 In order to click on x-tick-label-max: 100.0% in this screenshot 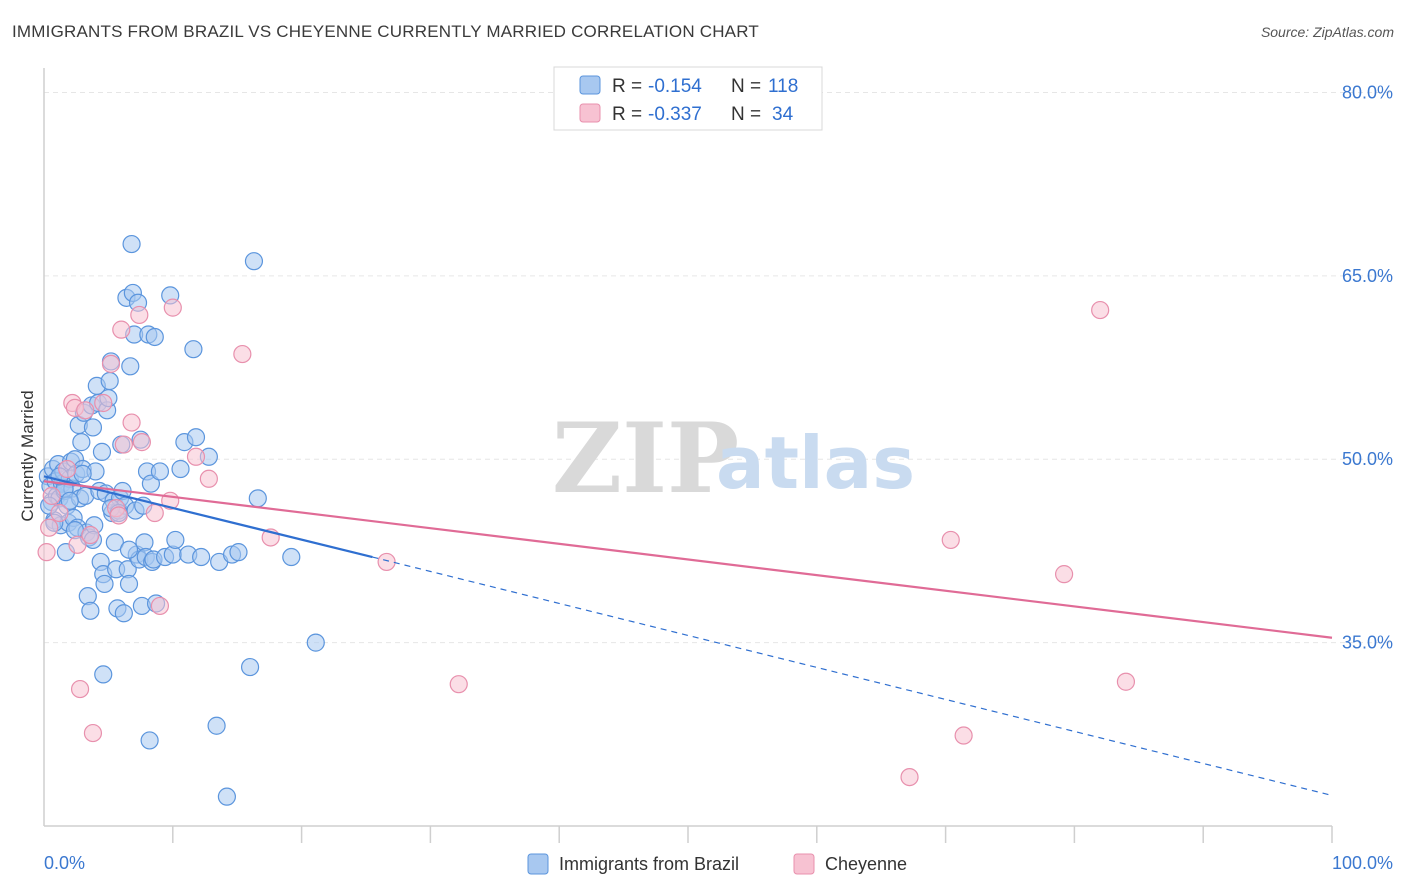, I will do `click(1362, 863)`.